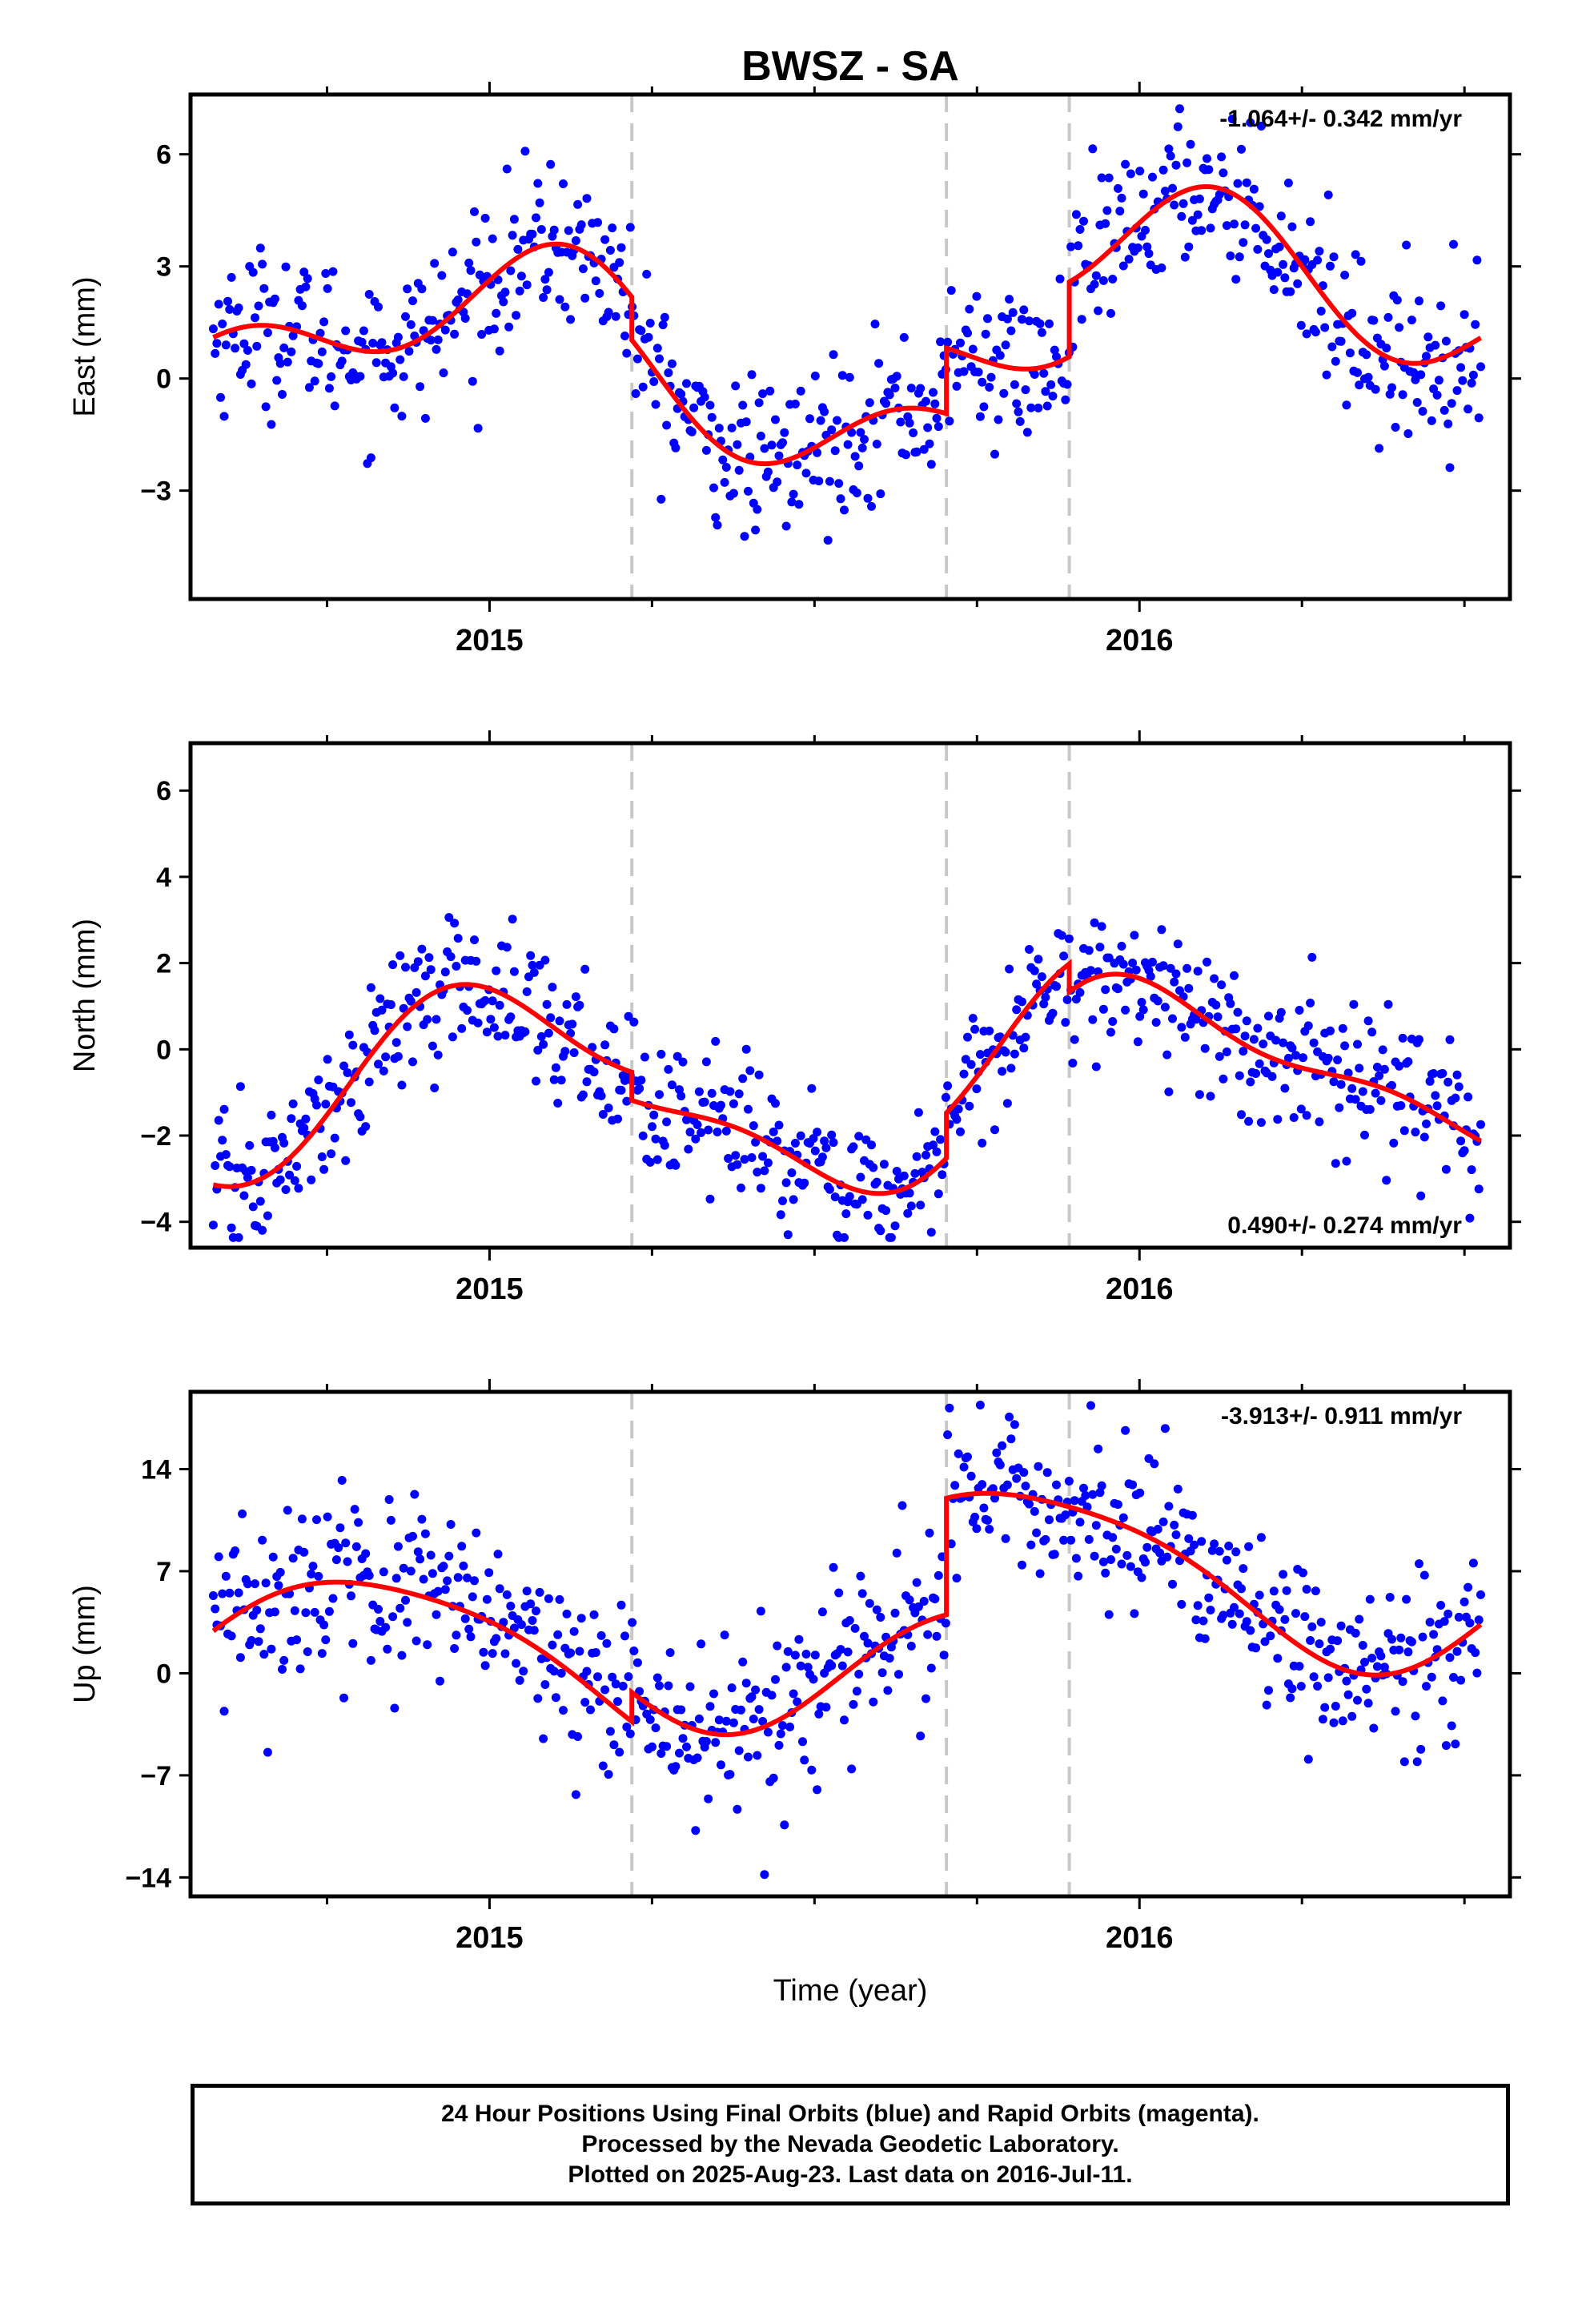  What do you see at coordinates (847, 1614) in the screenshot?
I see `model-fit-line` at bounding box center [847, 1614].